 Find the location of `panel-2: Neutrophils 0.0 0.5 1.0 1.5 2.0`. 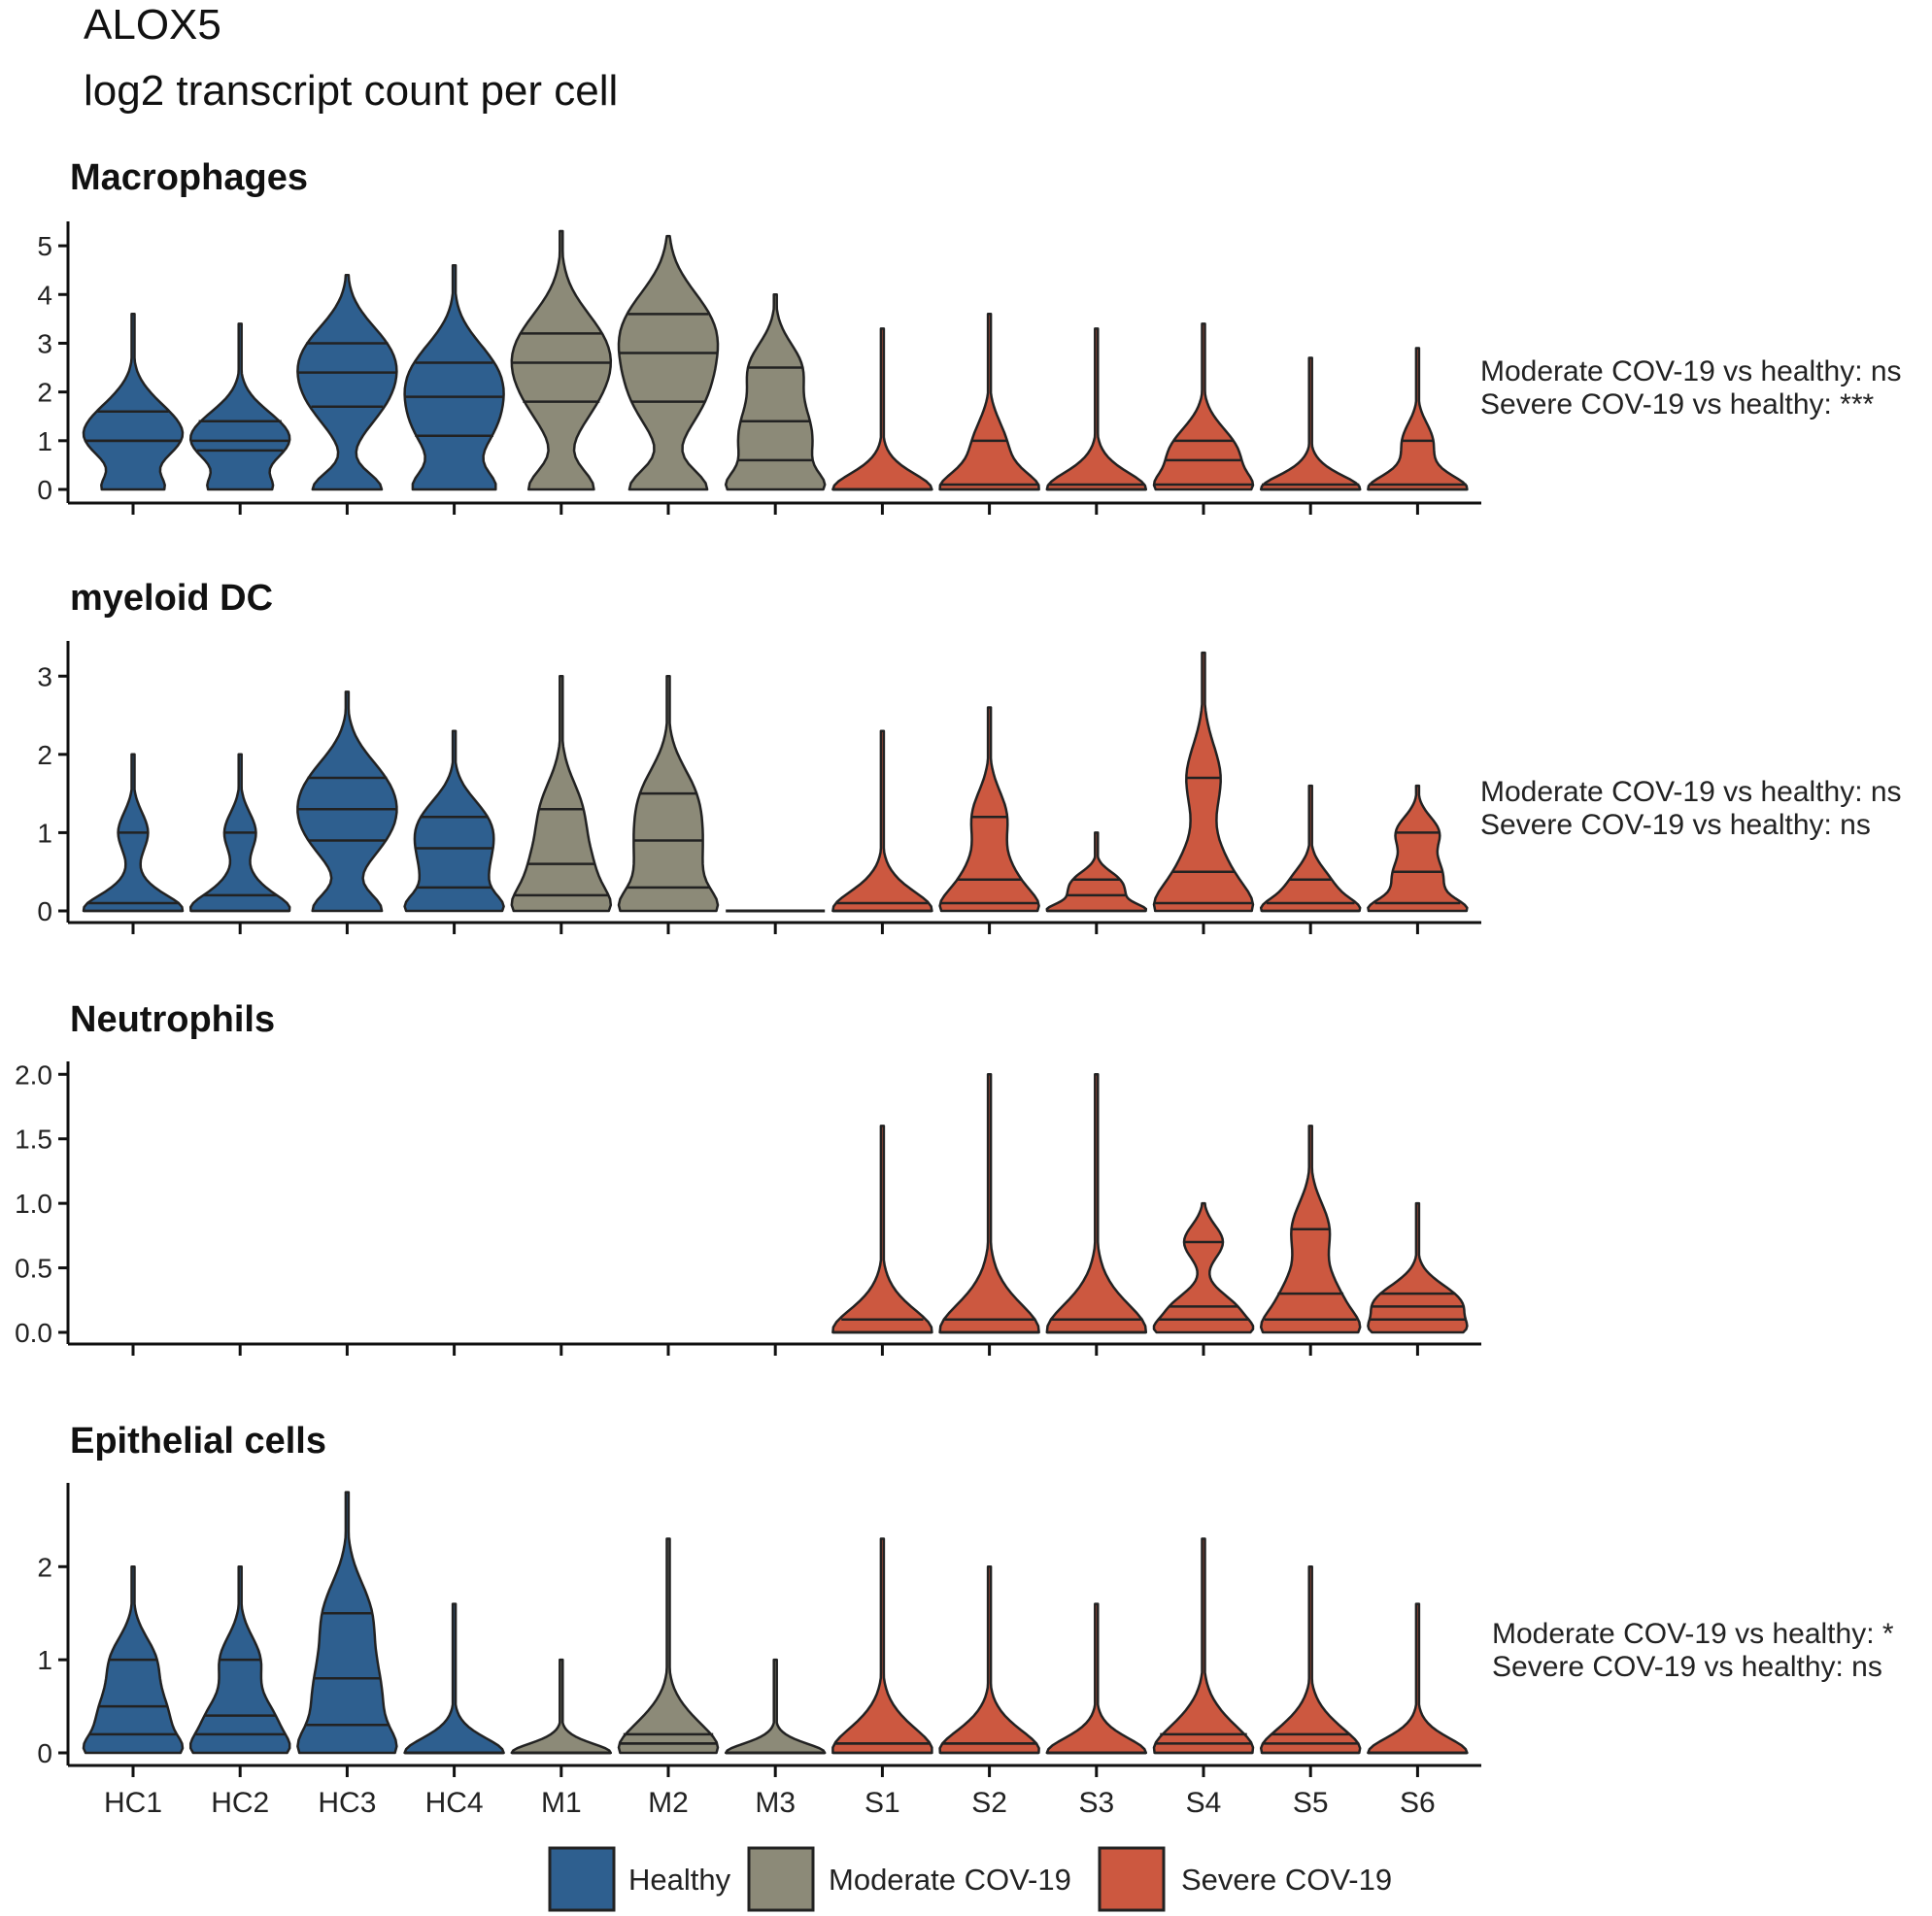

panel-2: Neutrophils 0.0 0.5 1.0 1.5 2.0 is located at coordinates (748, 1178).